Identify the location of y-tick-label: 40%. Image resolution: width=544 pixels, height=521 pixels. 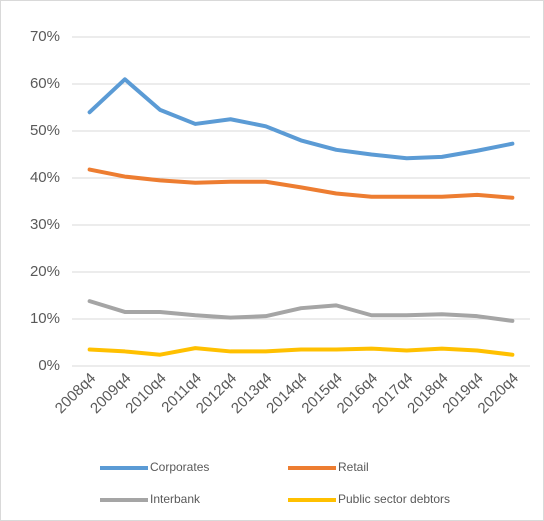
(45, 177).